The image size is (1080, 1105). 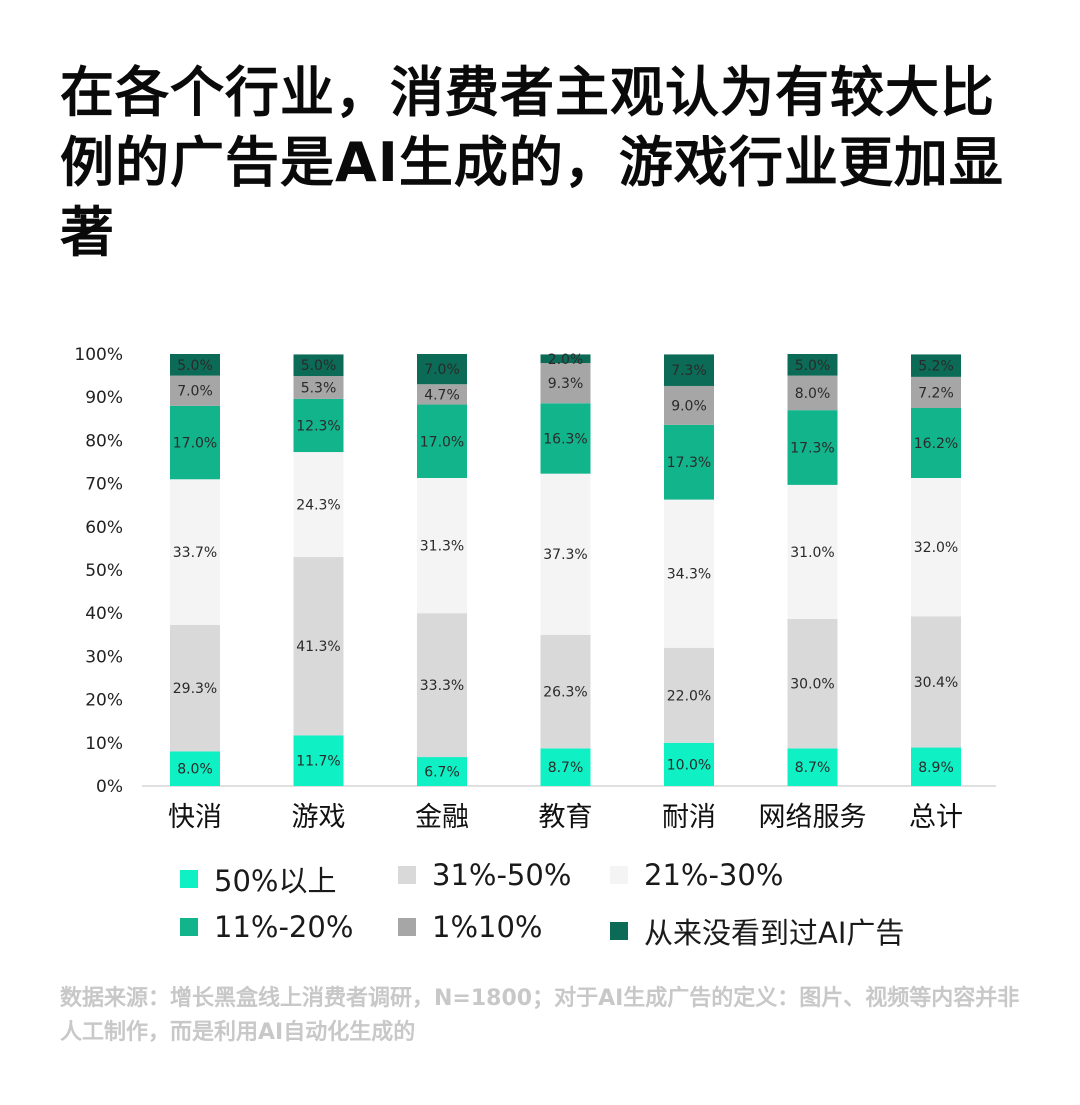 I want to click on data-label: 26.3%, so click(x=565, y=693).